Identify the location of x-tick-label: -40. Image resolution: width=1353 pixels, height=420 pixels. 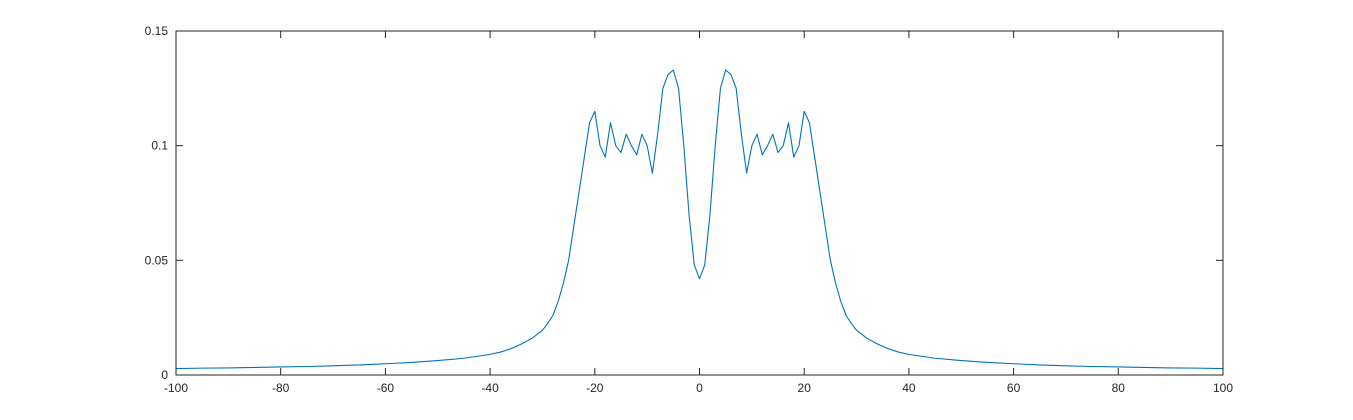
(490, 388).